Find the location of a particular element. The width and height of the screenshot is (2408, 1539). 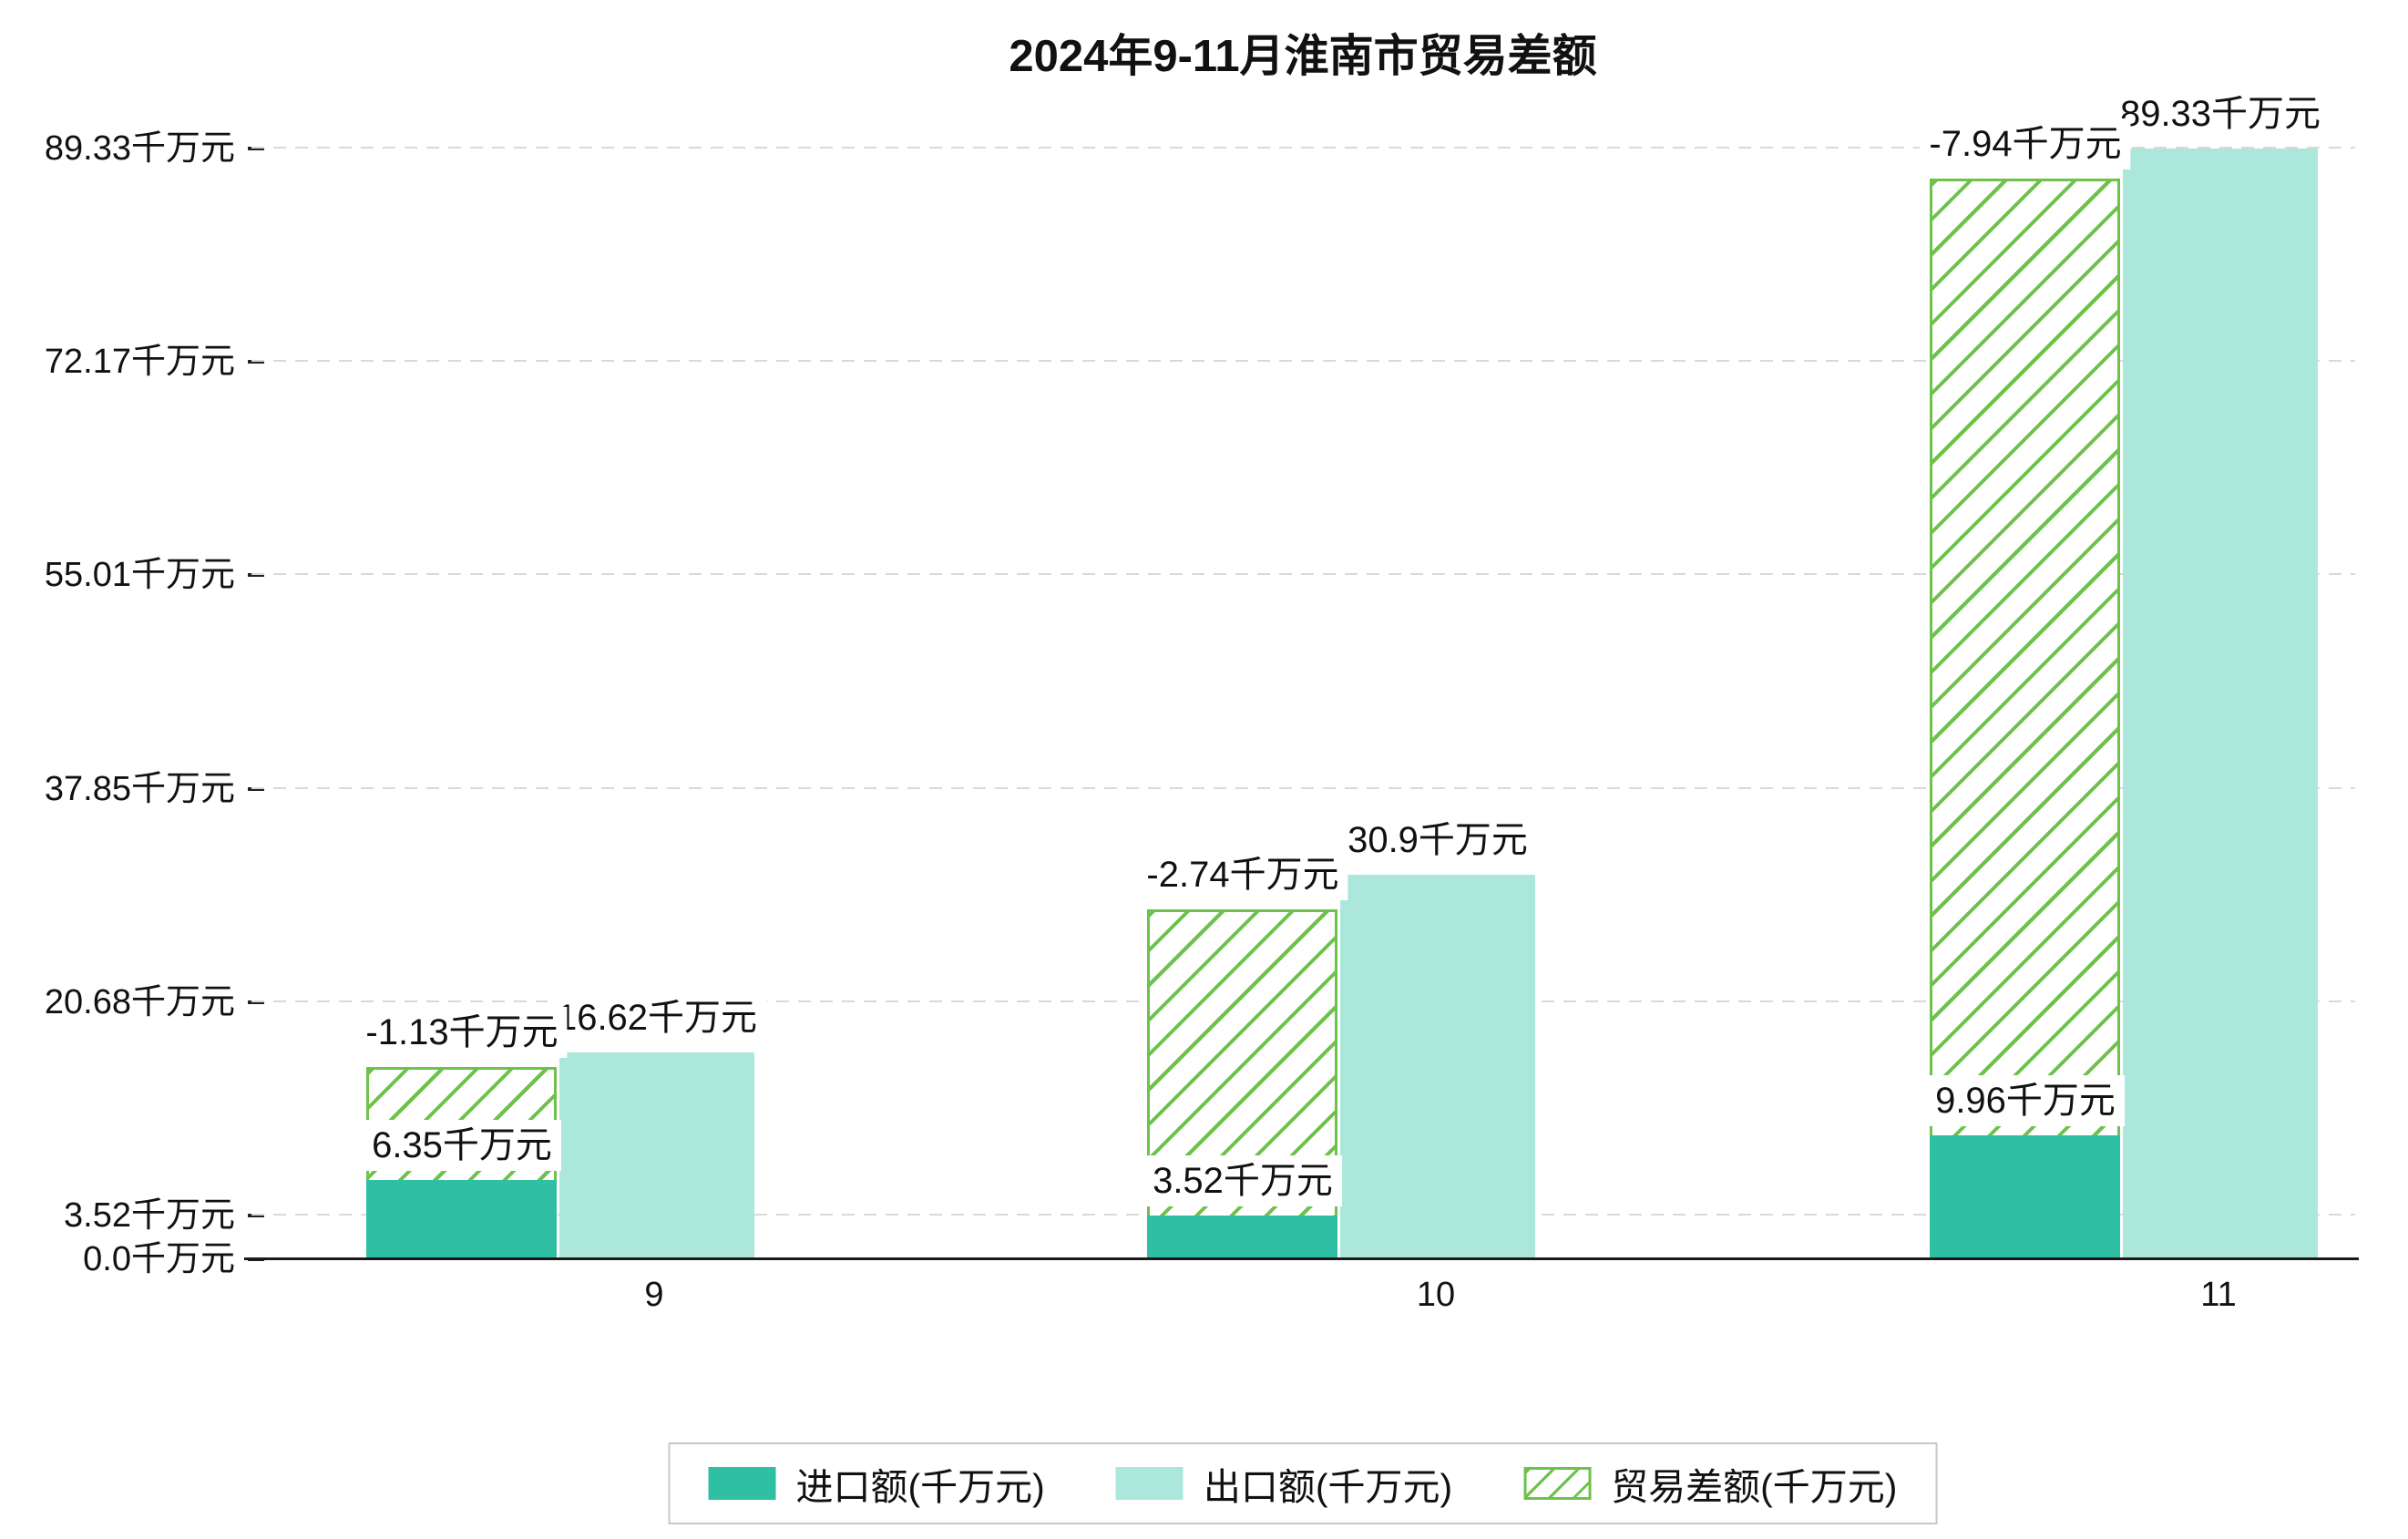

x-tick-label: 10 is located at coordinates (1436, 1295).